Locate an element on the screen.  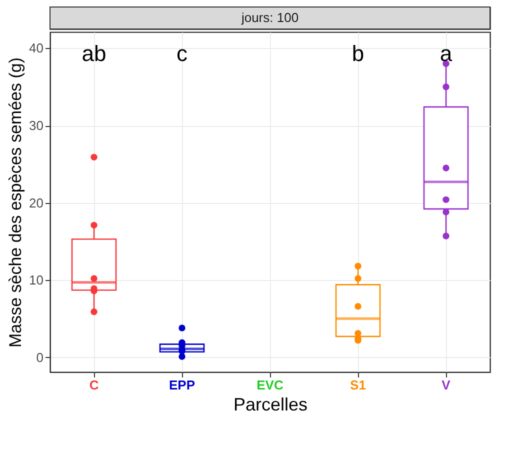
x-axis-title: Parcelles is located at coordinates (270, 404).